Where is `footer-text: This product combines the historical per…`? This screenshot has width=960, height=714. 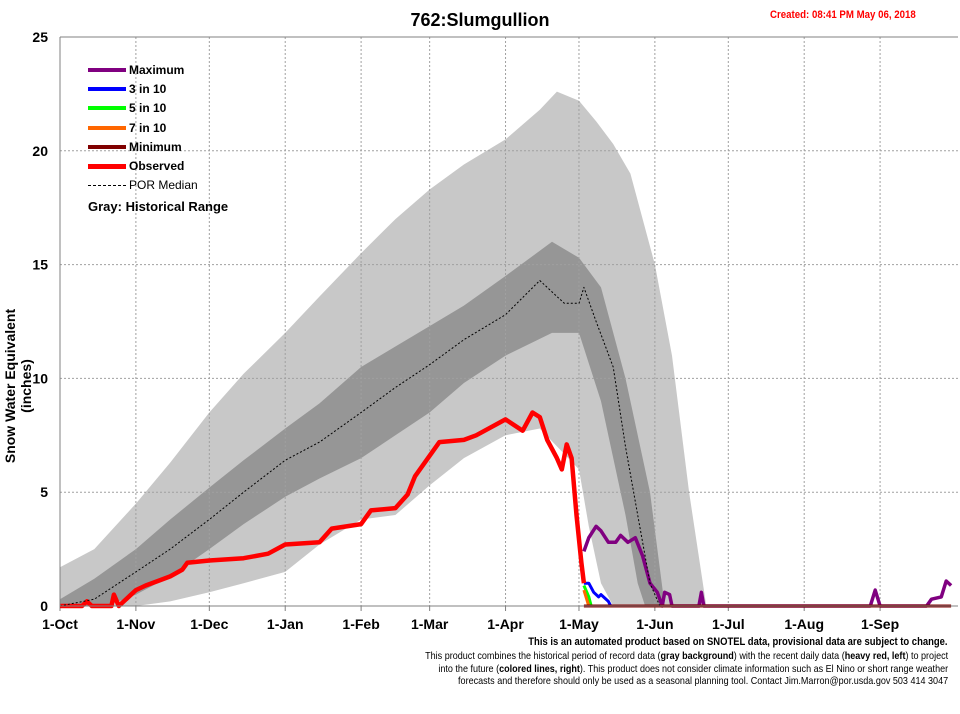 footer-text: This product combines the historical per… is located at coordinates (543, 656).